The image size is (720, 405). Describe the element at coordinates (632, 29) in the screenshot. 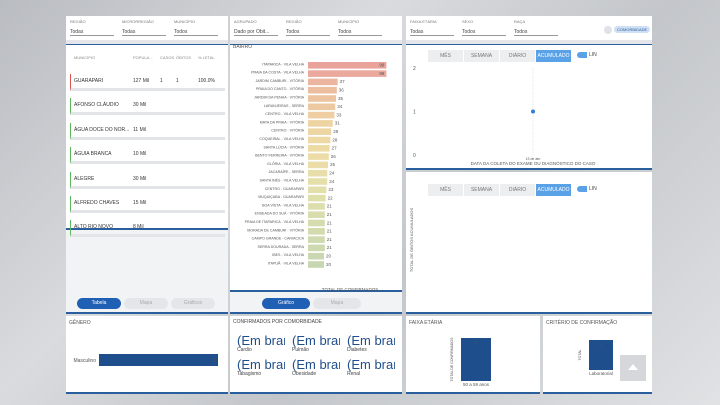

I see `comorbidity-button: COMORBIDADE` at that location.